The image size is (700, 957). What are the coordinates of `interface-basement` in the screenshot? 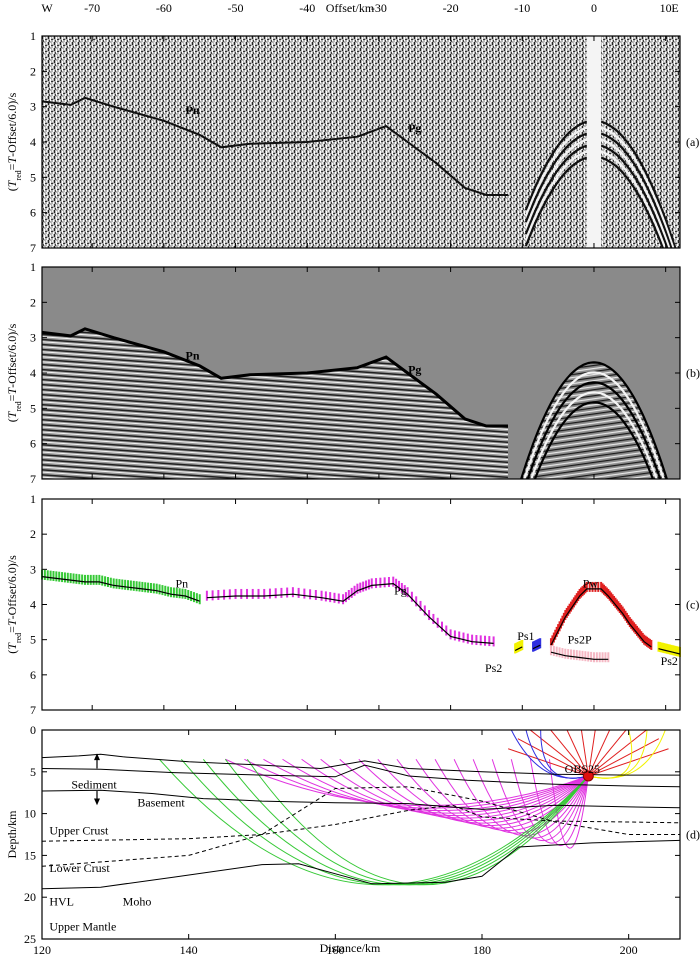 It's located at (361, 799).